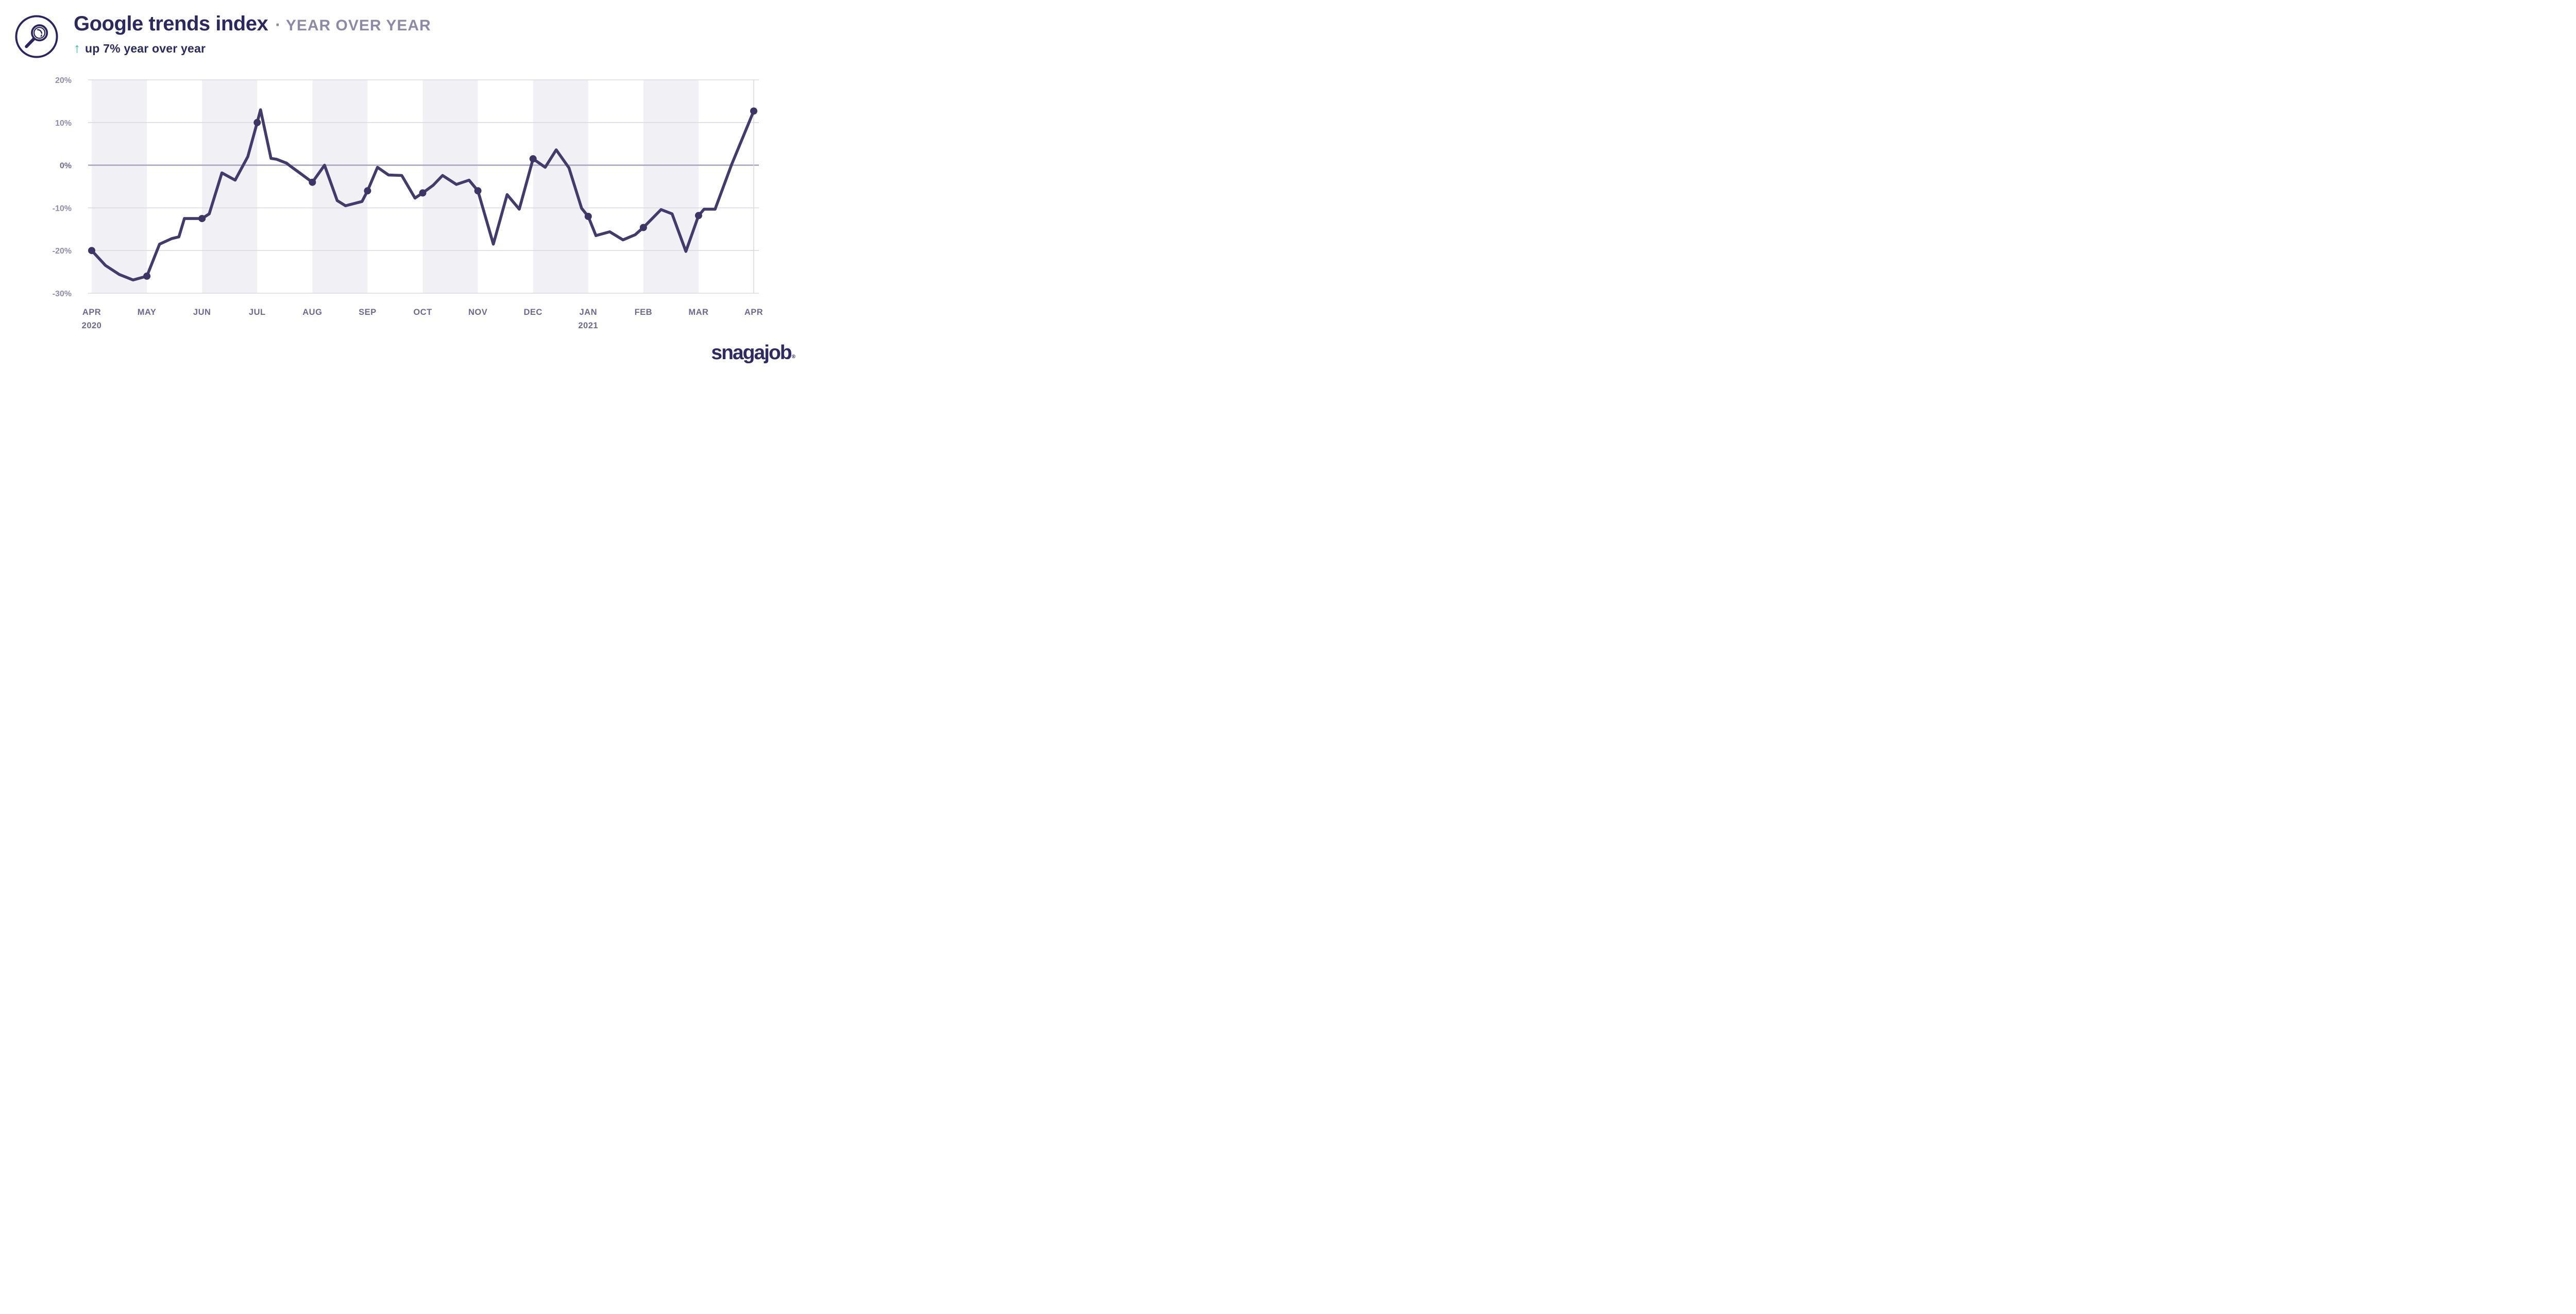 This screenshot has height=1314, width=2576. Describe the element at coordinates (66, 166) in the screenshot. I see `y-axis-label: 0%` at that location.